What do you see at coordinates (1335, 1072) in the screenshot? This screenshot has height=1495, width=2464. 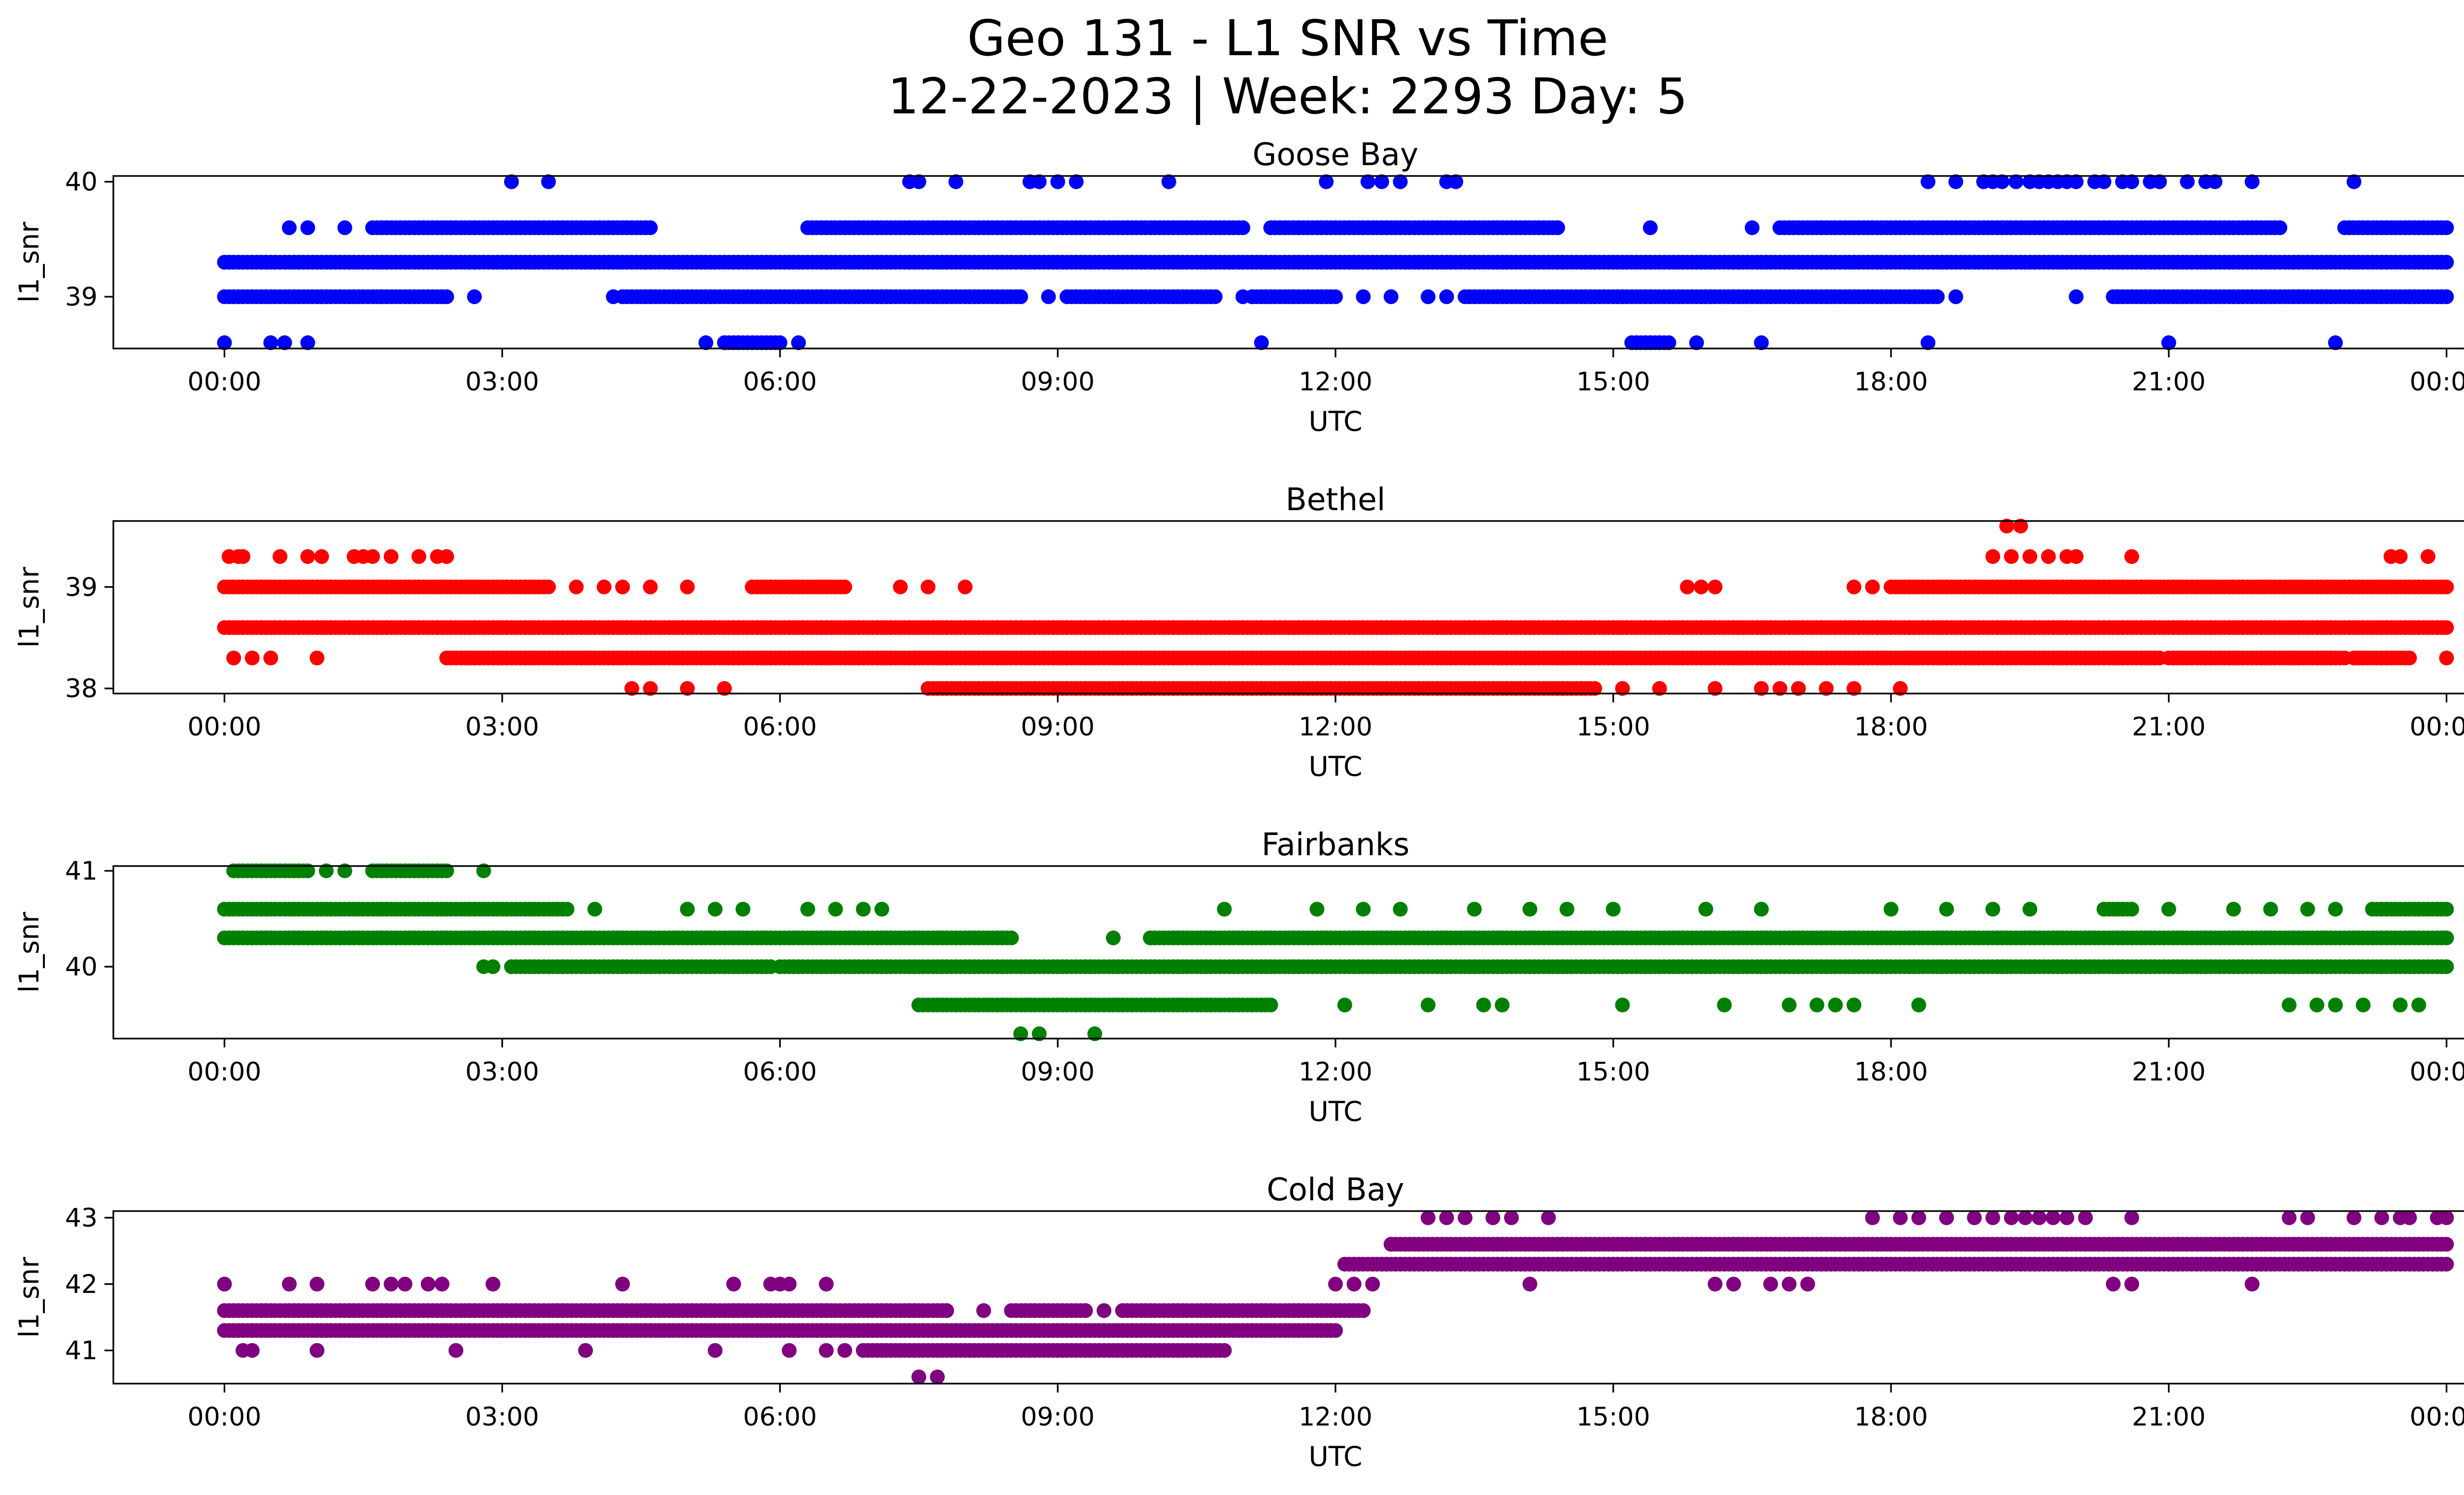 I see `x-tick-label: 12:00` at bounding box center [1335, 1072].